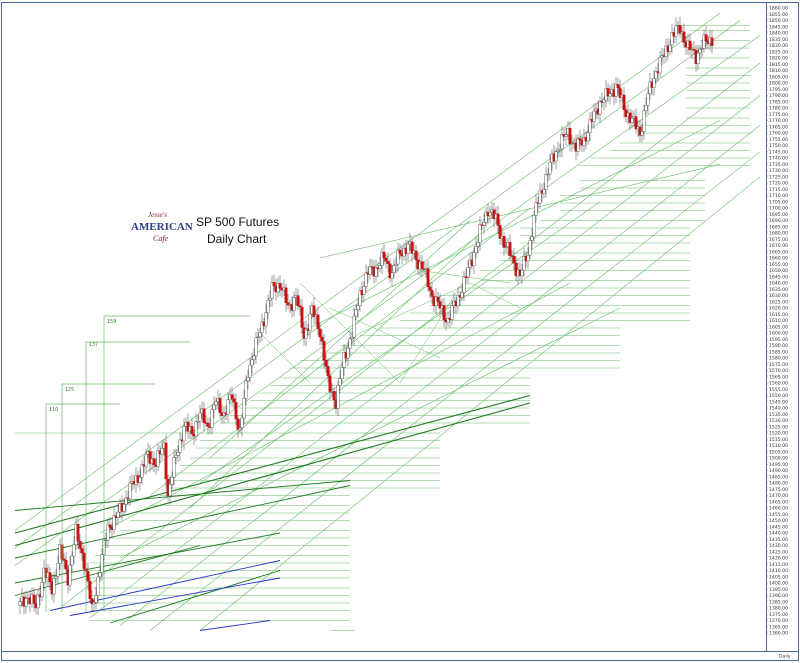  I want to click on y-tick-label: 1860.00, so click(778, 9).